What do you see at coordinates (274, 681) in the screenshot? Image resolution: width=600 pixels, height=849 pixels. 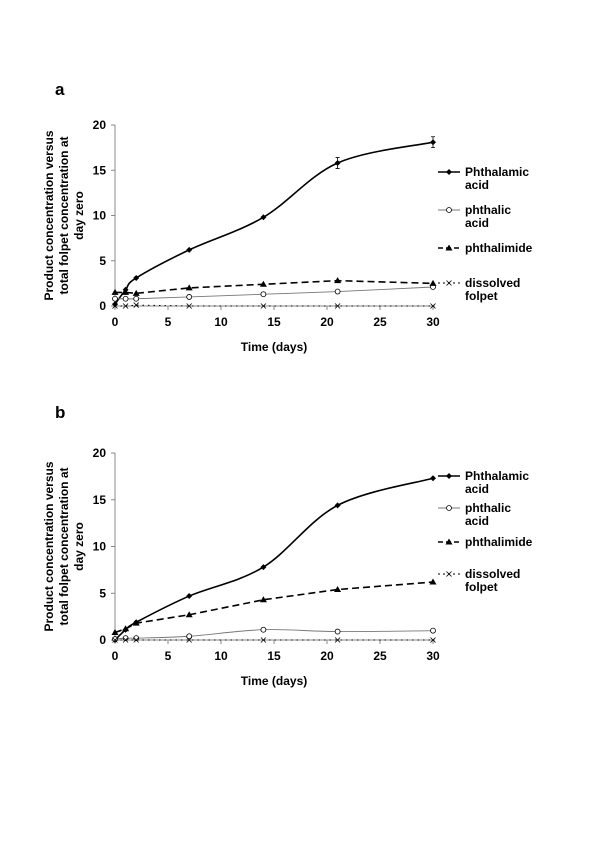 I see `x-axis-label: Time (days)` at bounding box center [274, 681].